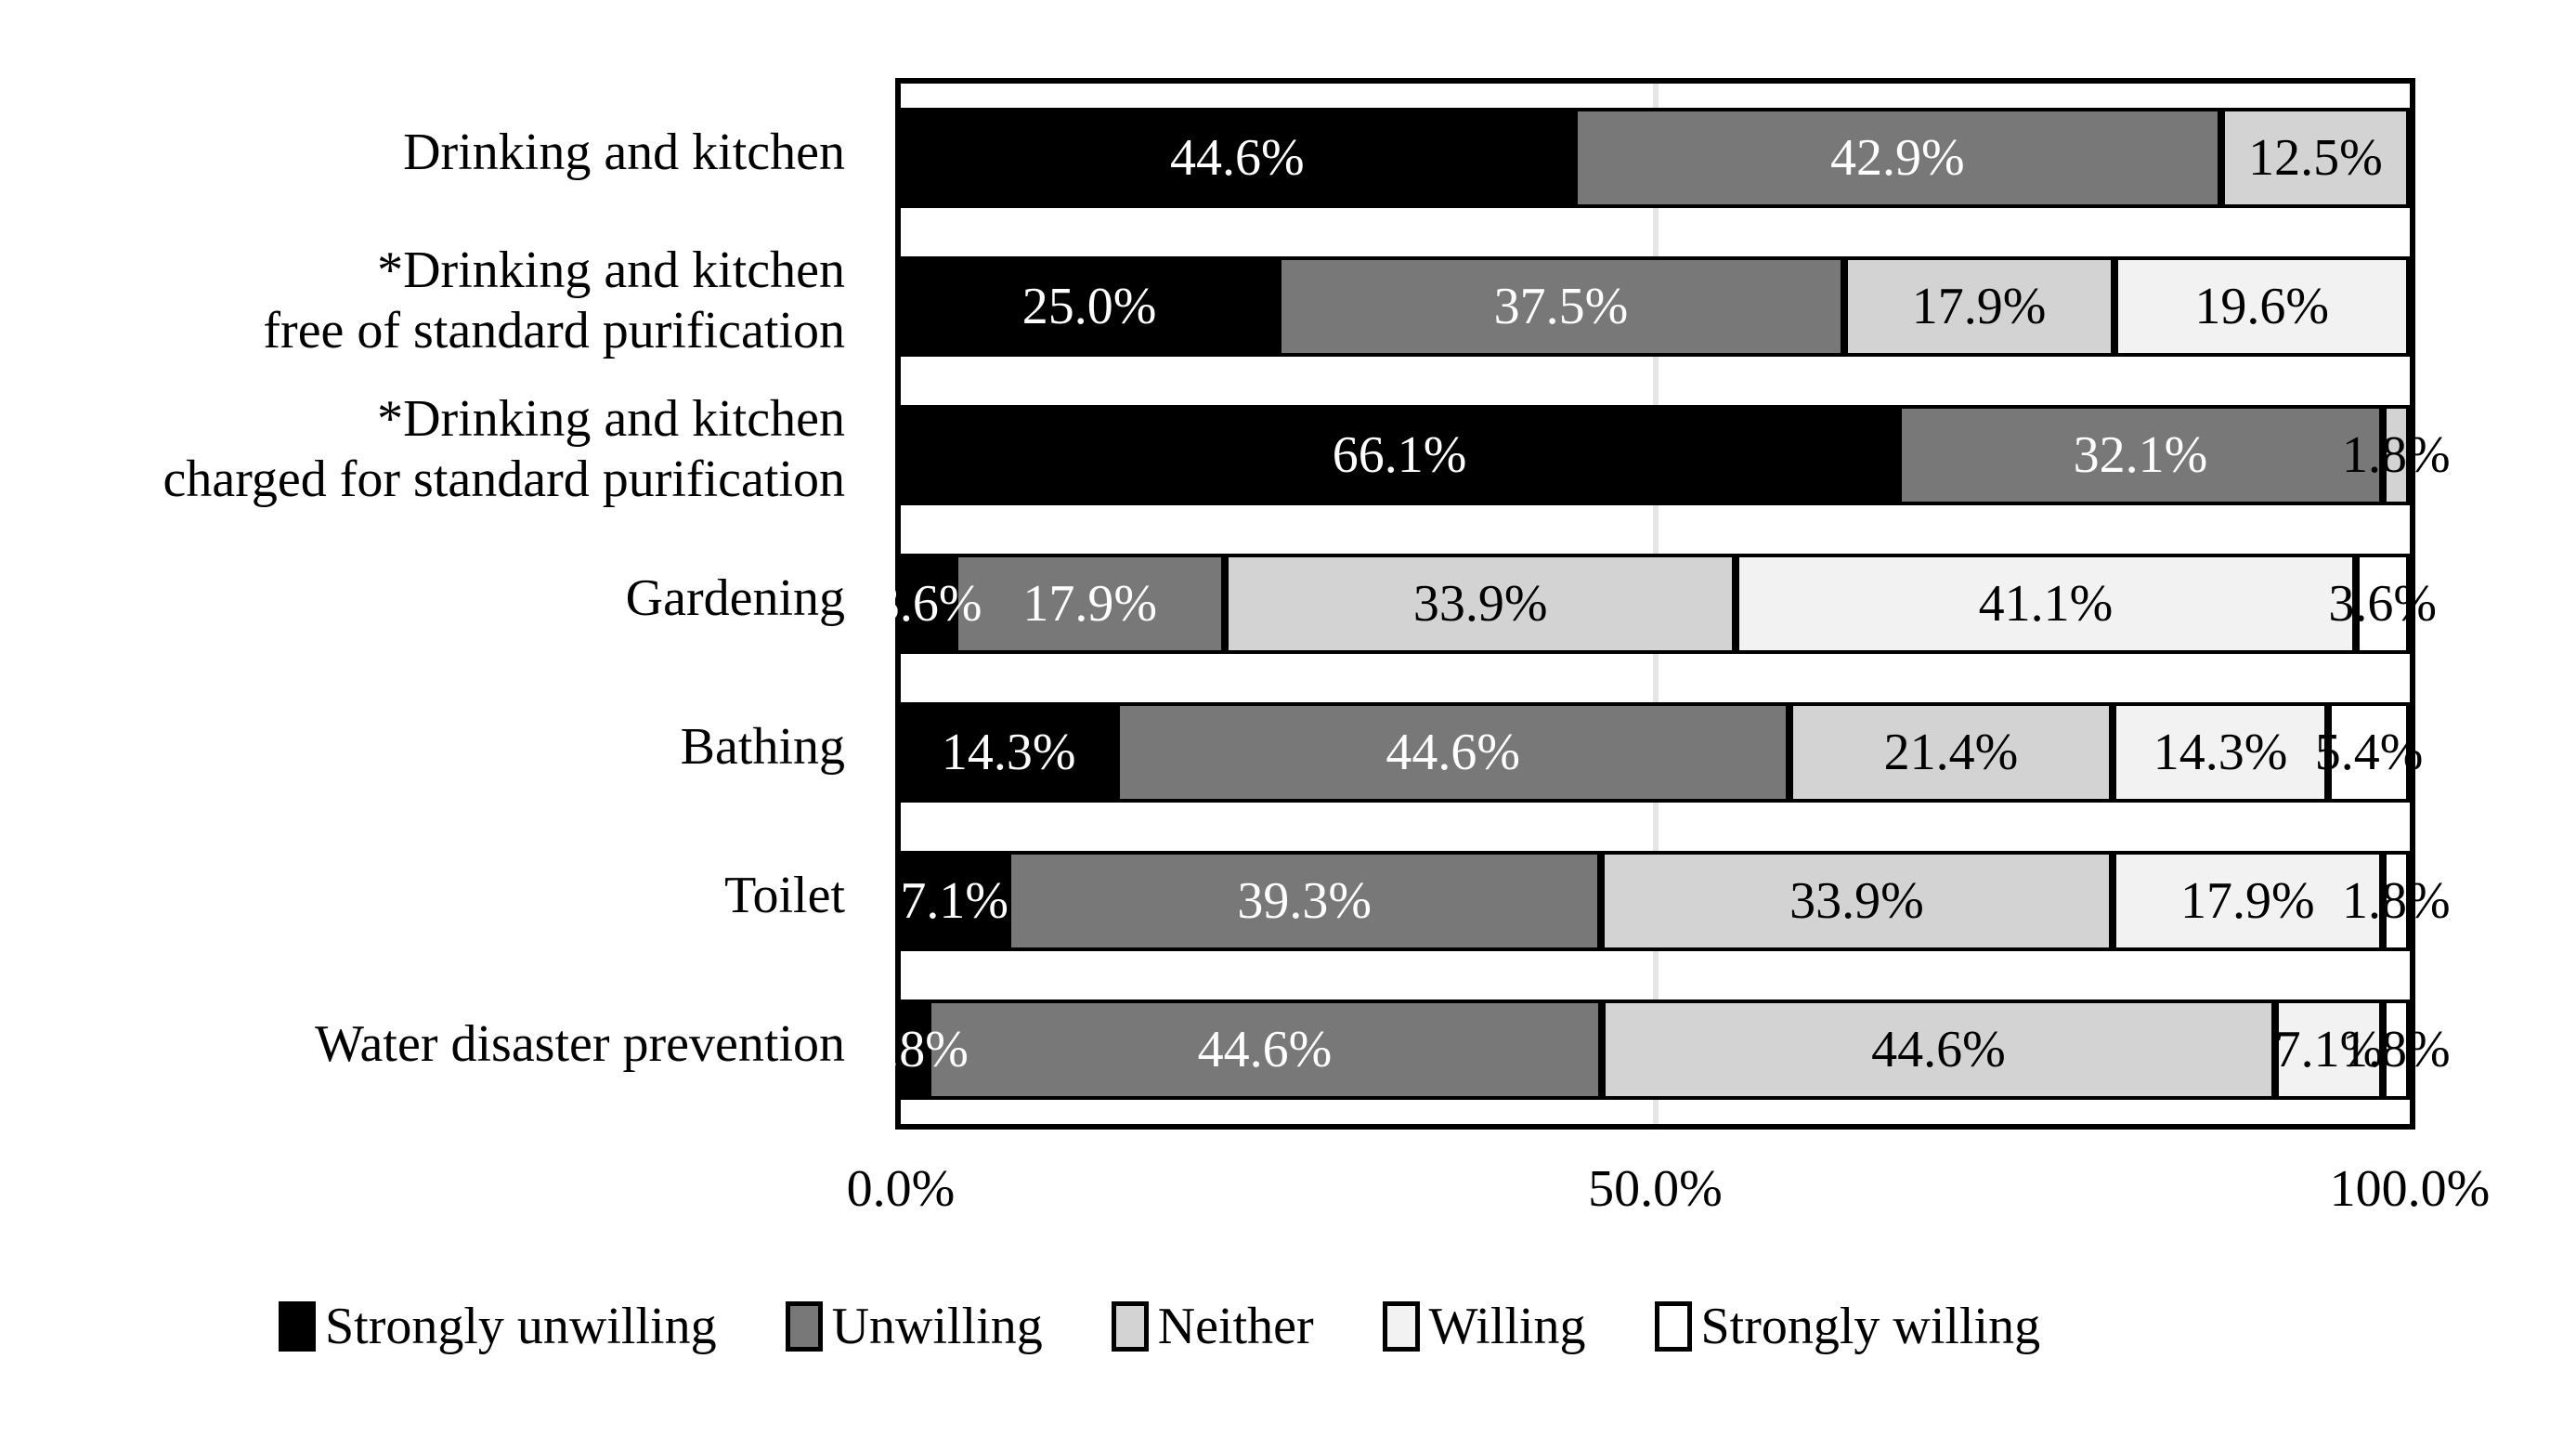  I want to click on bar-segment: 21.4%, so click(1951, 752).